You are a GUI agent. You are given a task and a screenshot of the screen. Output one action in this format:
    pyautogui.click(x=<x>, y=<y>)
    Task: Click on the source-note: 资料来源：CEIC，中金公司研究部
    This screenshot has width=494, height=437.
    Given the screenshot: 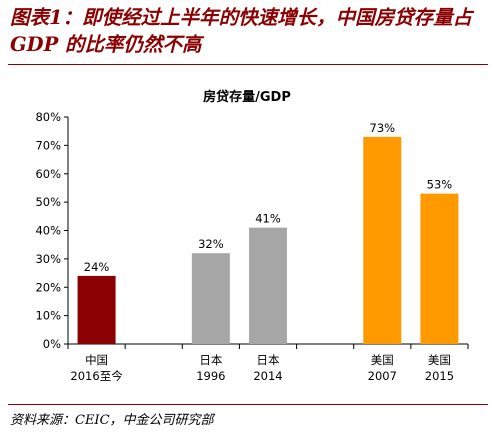 What is the action you would take?
    pyautogui.click(x=112, y=420)
    